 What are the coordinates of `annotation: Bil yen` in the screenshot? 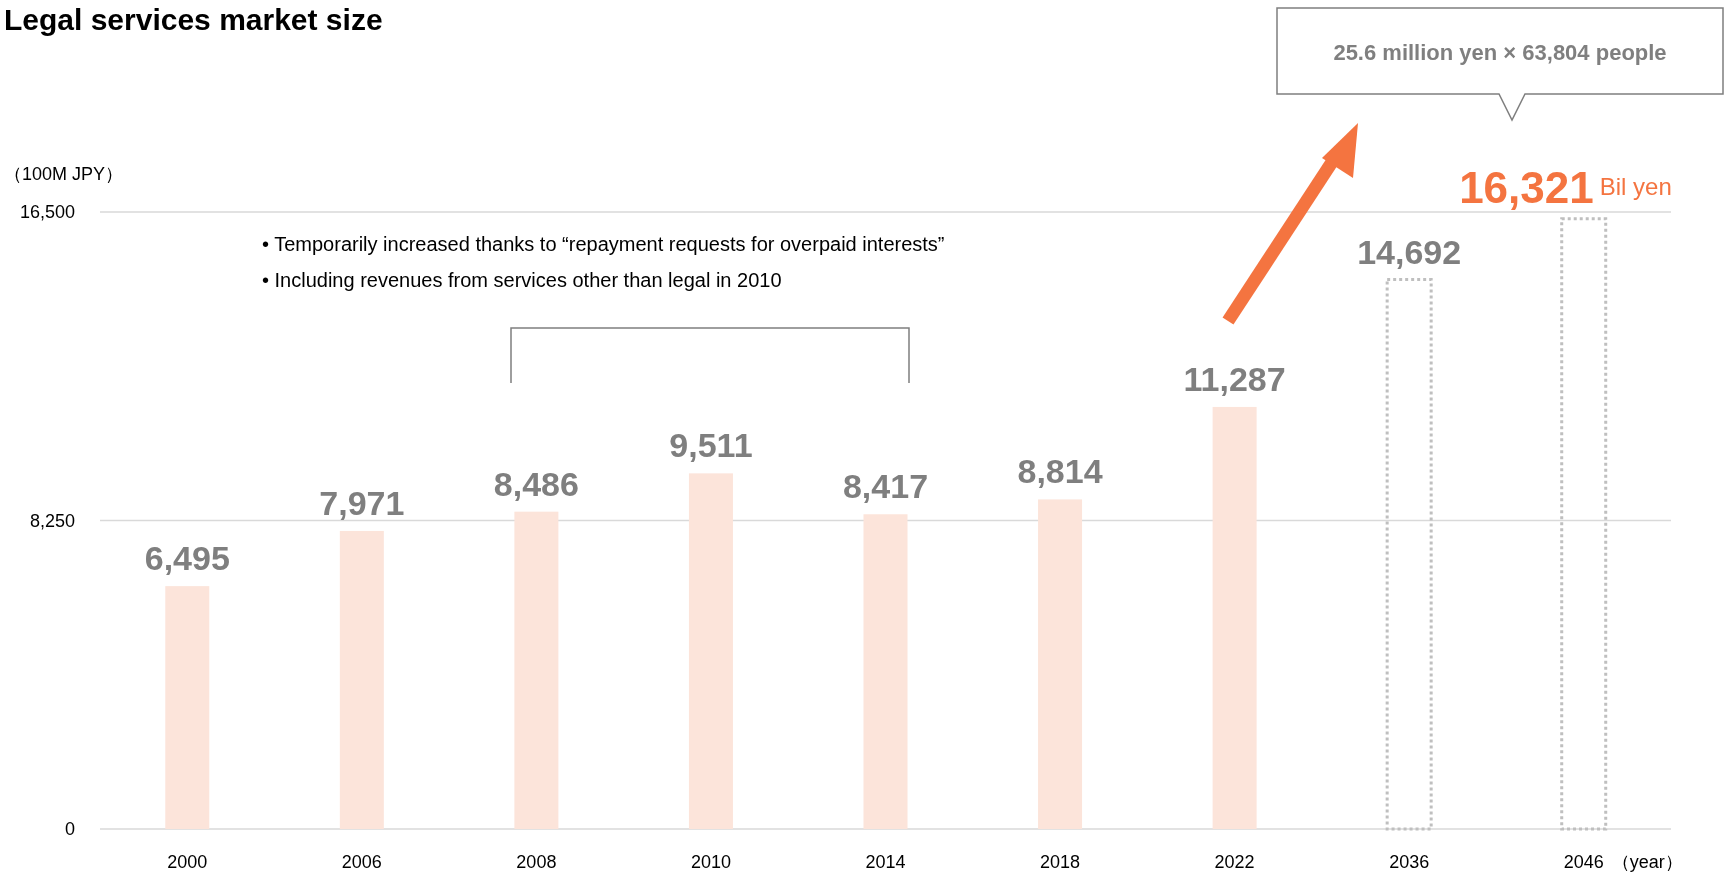 It's located at (1635, 186).